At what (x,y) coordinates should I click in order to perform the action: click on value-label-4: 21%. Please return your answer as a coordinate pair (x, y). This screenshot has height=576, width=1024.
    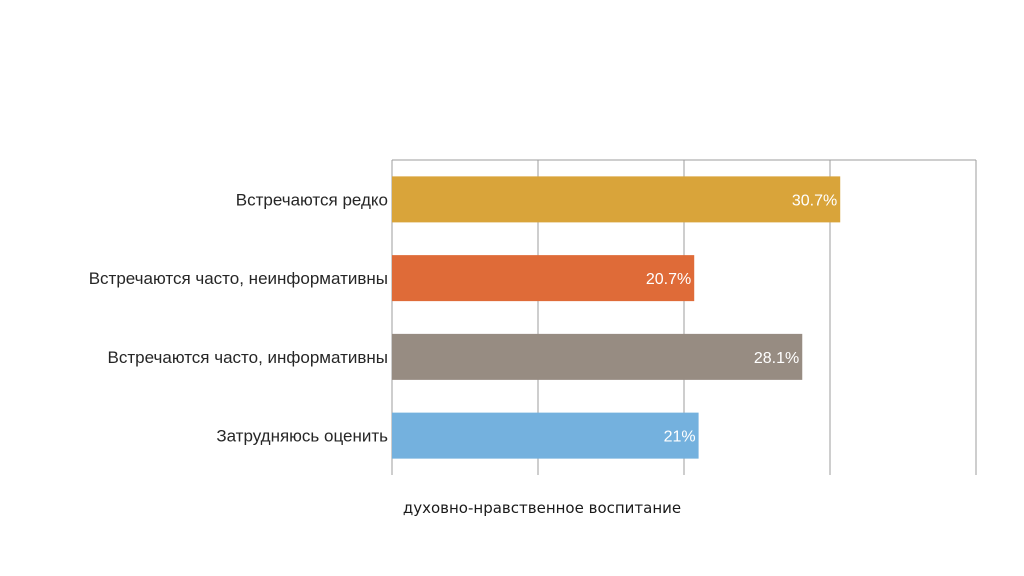
    Looking at the image, I should click on (680, 437).